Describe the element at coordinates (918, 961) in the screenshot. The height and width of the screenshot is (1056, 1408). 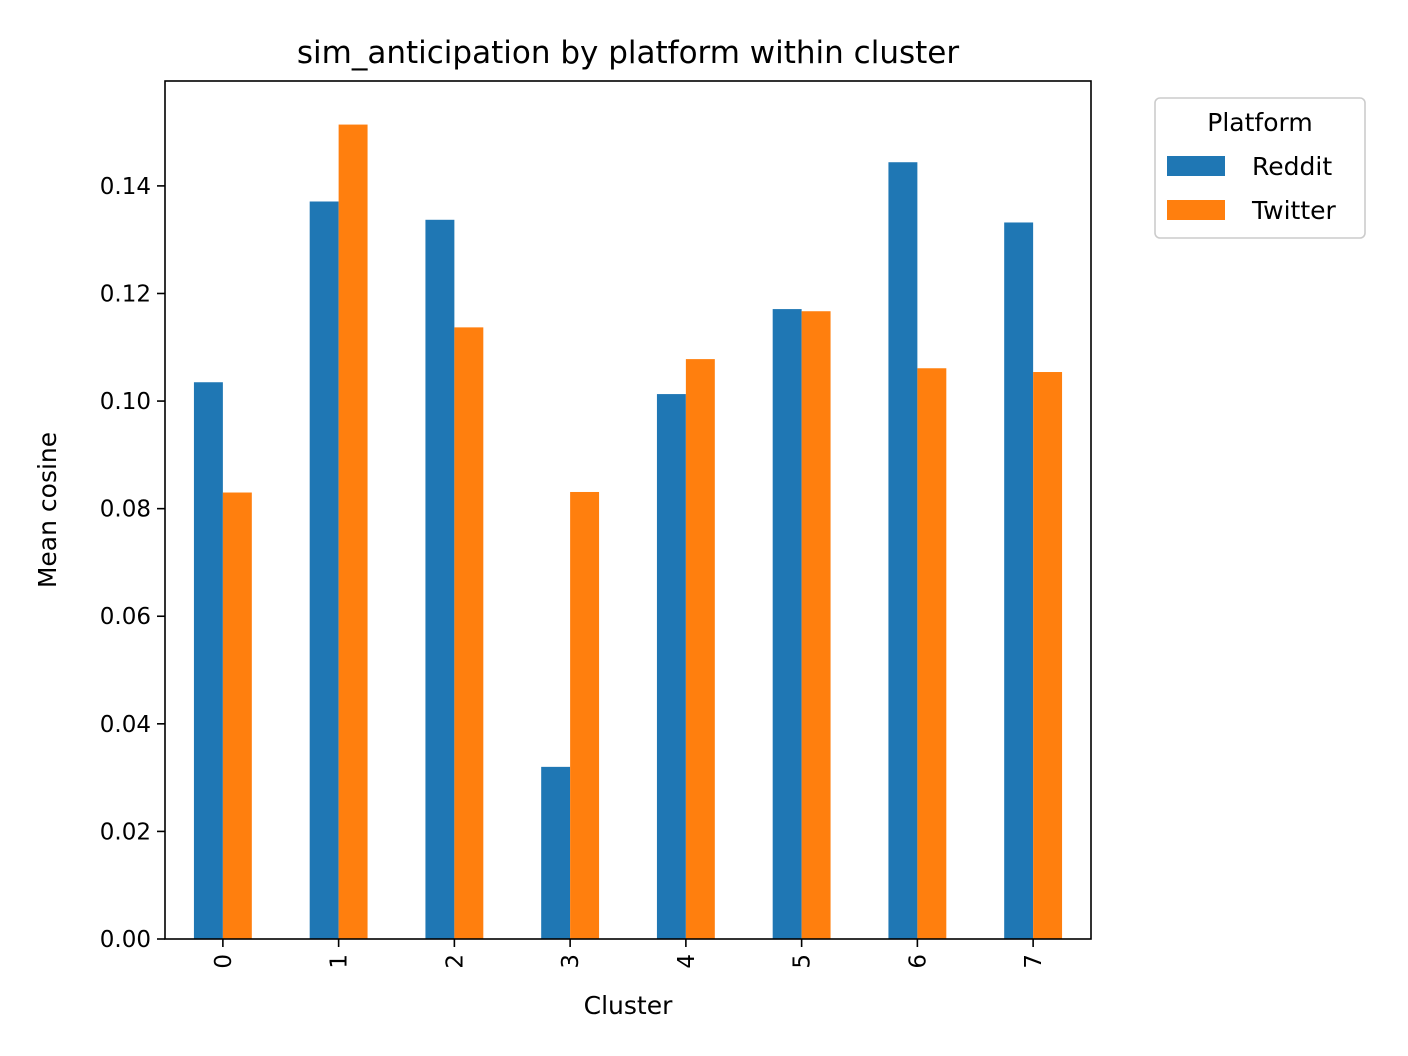
I see `x-tick-label: 6` at that location.